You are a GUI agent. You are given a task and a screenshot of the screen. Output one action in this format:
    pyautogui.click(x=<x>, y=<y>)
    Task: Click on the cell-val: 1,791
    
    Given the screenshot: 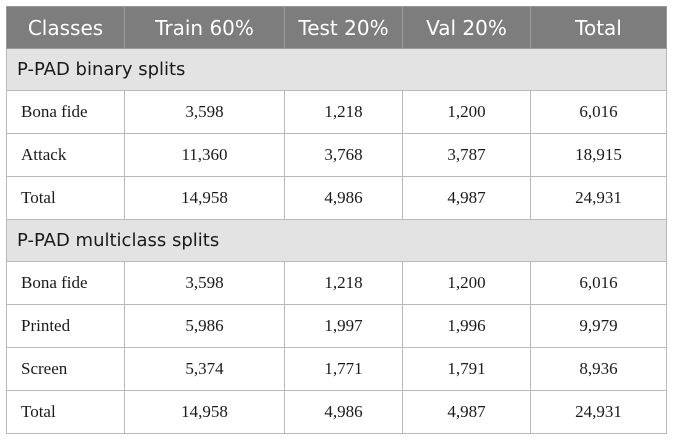 What is the action you would take?
    pyautogui.click(x=466, y=369)
    